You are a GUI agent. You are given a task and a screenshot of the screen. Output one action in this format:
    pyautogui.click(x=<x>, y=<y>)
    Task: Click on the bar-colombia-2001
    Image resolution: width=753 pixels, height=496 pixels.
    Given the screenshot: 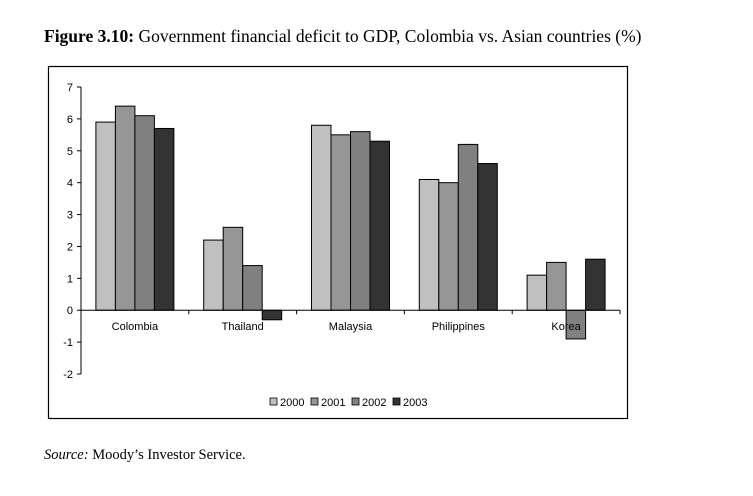 What is the action you would take?
    pyautogui.click(x=125, y=208)
    